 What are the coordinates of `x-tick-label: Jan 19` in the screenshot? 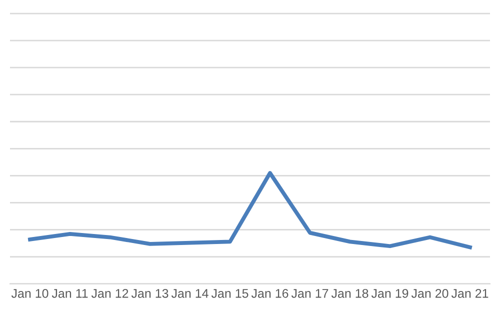 It's located at (389, 293).